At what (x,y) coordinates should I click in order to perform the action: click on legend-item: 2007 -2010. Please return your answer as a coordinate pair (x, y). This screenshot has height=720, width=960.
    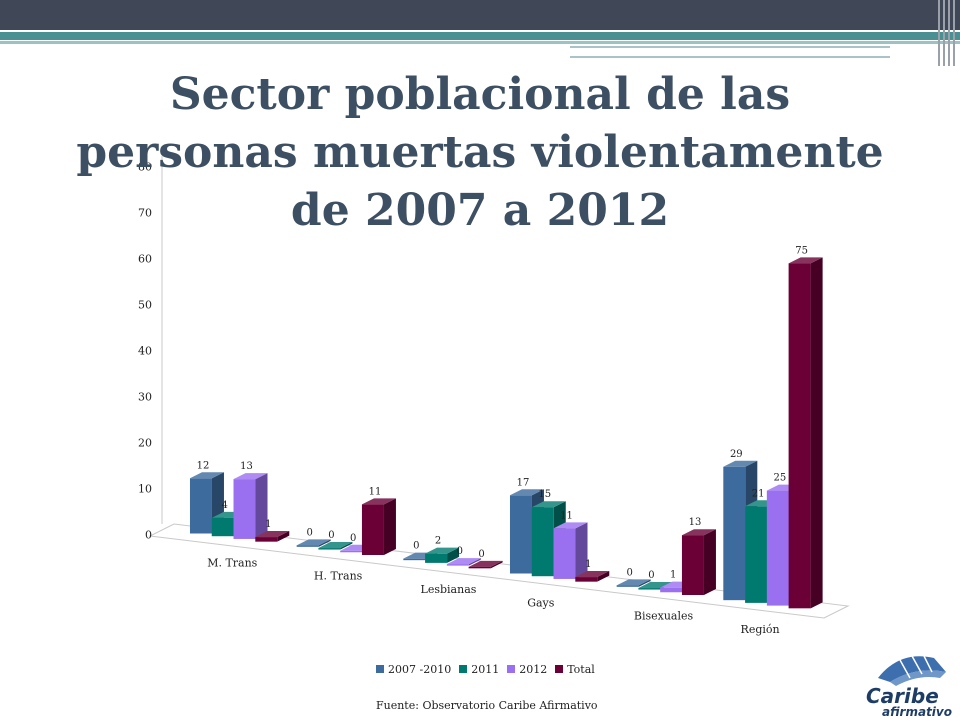
    Looking at the image, I should click on (413, 669).